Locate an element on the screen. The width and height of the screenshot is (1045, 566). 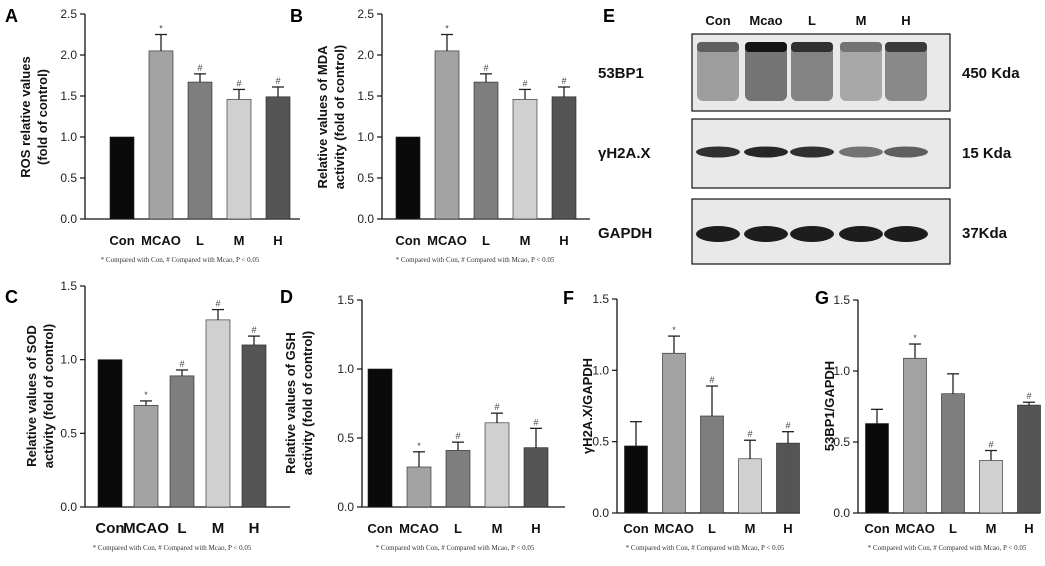
y-tick-label: 2.5 is located at coordinates (68, 14).